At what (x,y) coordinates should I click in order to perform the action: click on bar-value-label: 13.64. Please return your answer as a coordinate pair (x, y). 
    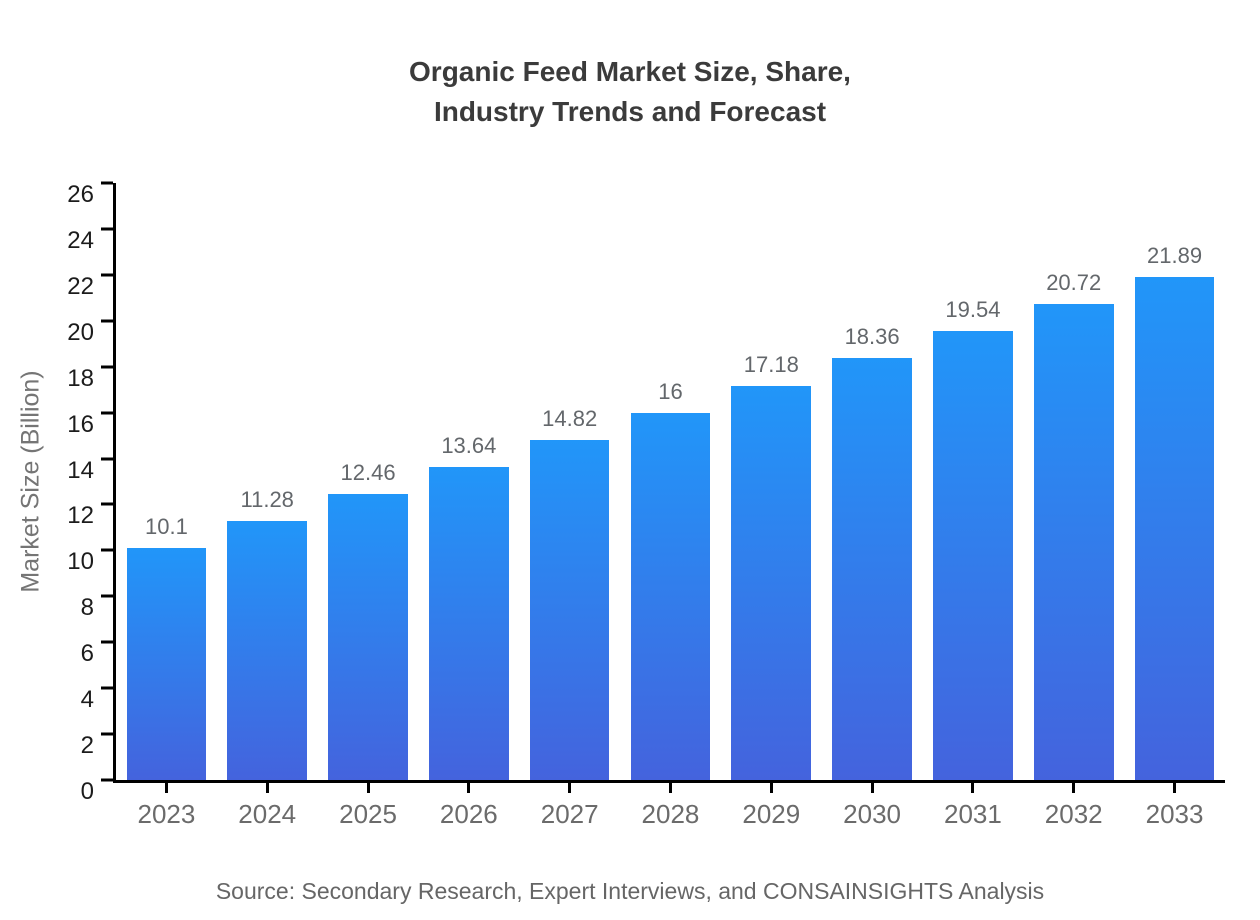
    Looking at the image, I should click on (469, 445).